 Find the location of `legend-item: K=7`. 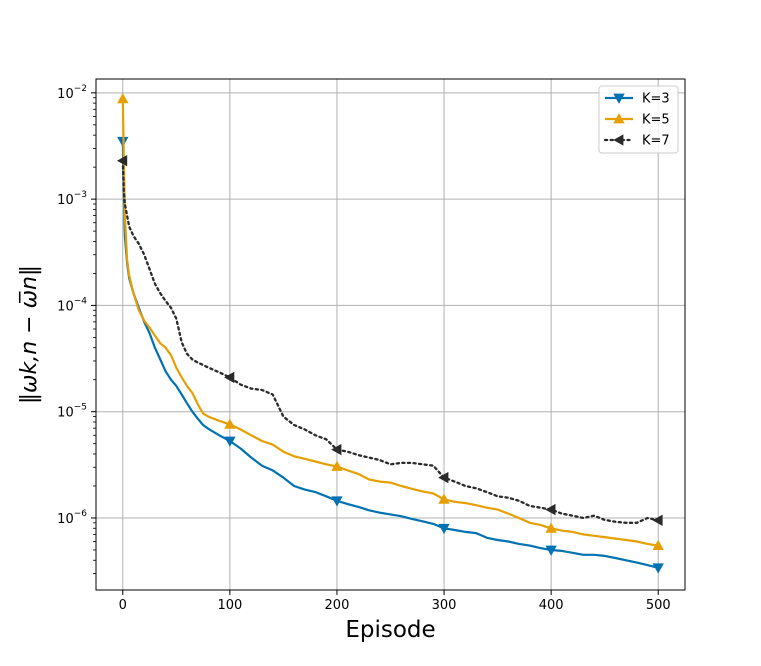

legend-item: K=7 is located at coordinates (636, 141).